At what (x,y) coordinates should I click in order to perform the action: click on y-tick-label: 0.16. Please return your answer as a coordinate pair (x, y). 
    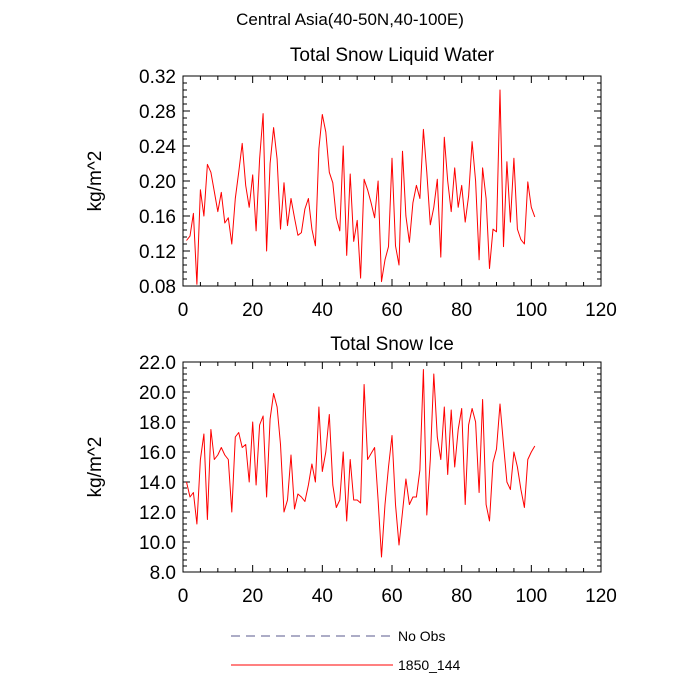
    Looking at the image, I should click on (157, 217).